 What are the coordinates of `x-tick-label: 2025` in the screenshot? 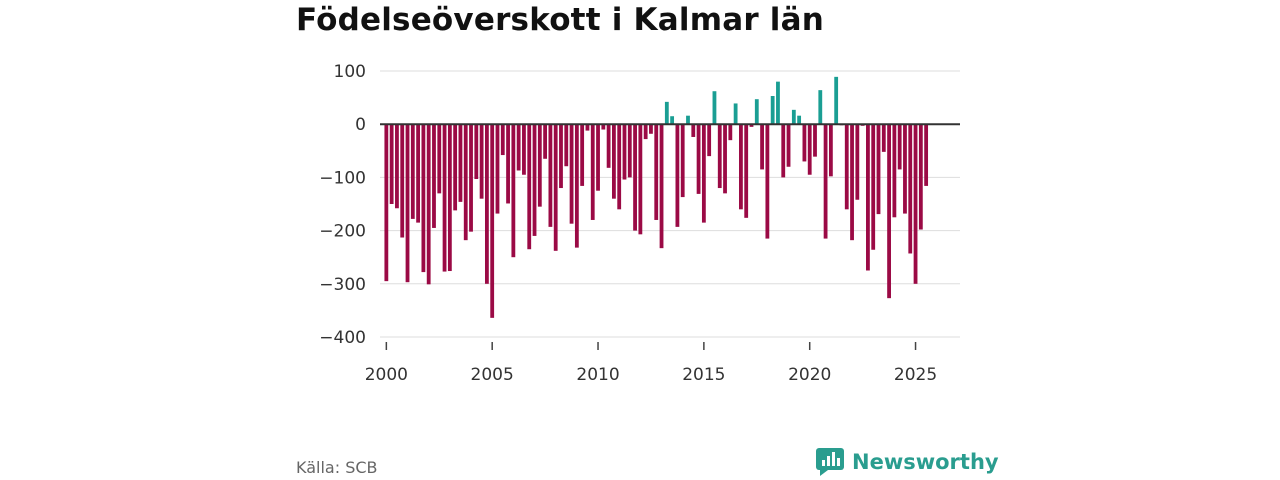 It's located at (915, 375).